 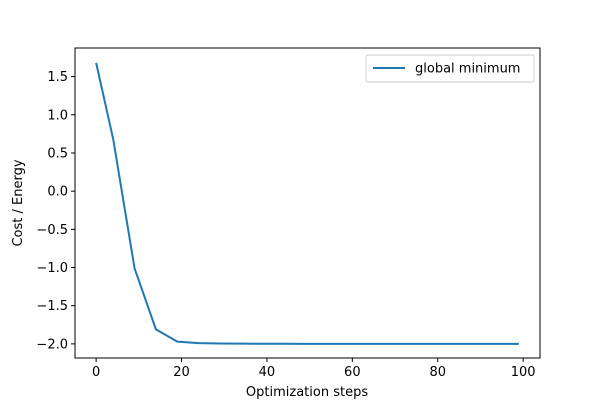 What do you see at coordinates (57, 77) in the screenshot?
I see `y-tick-label: 1.5` at bounding box center [57, 77].